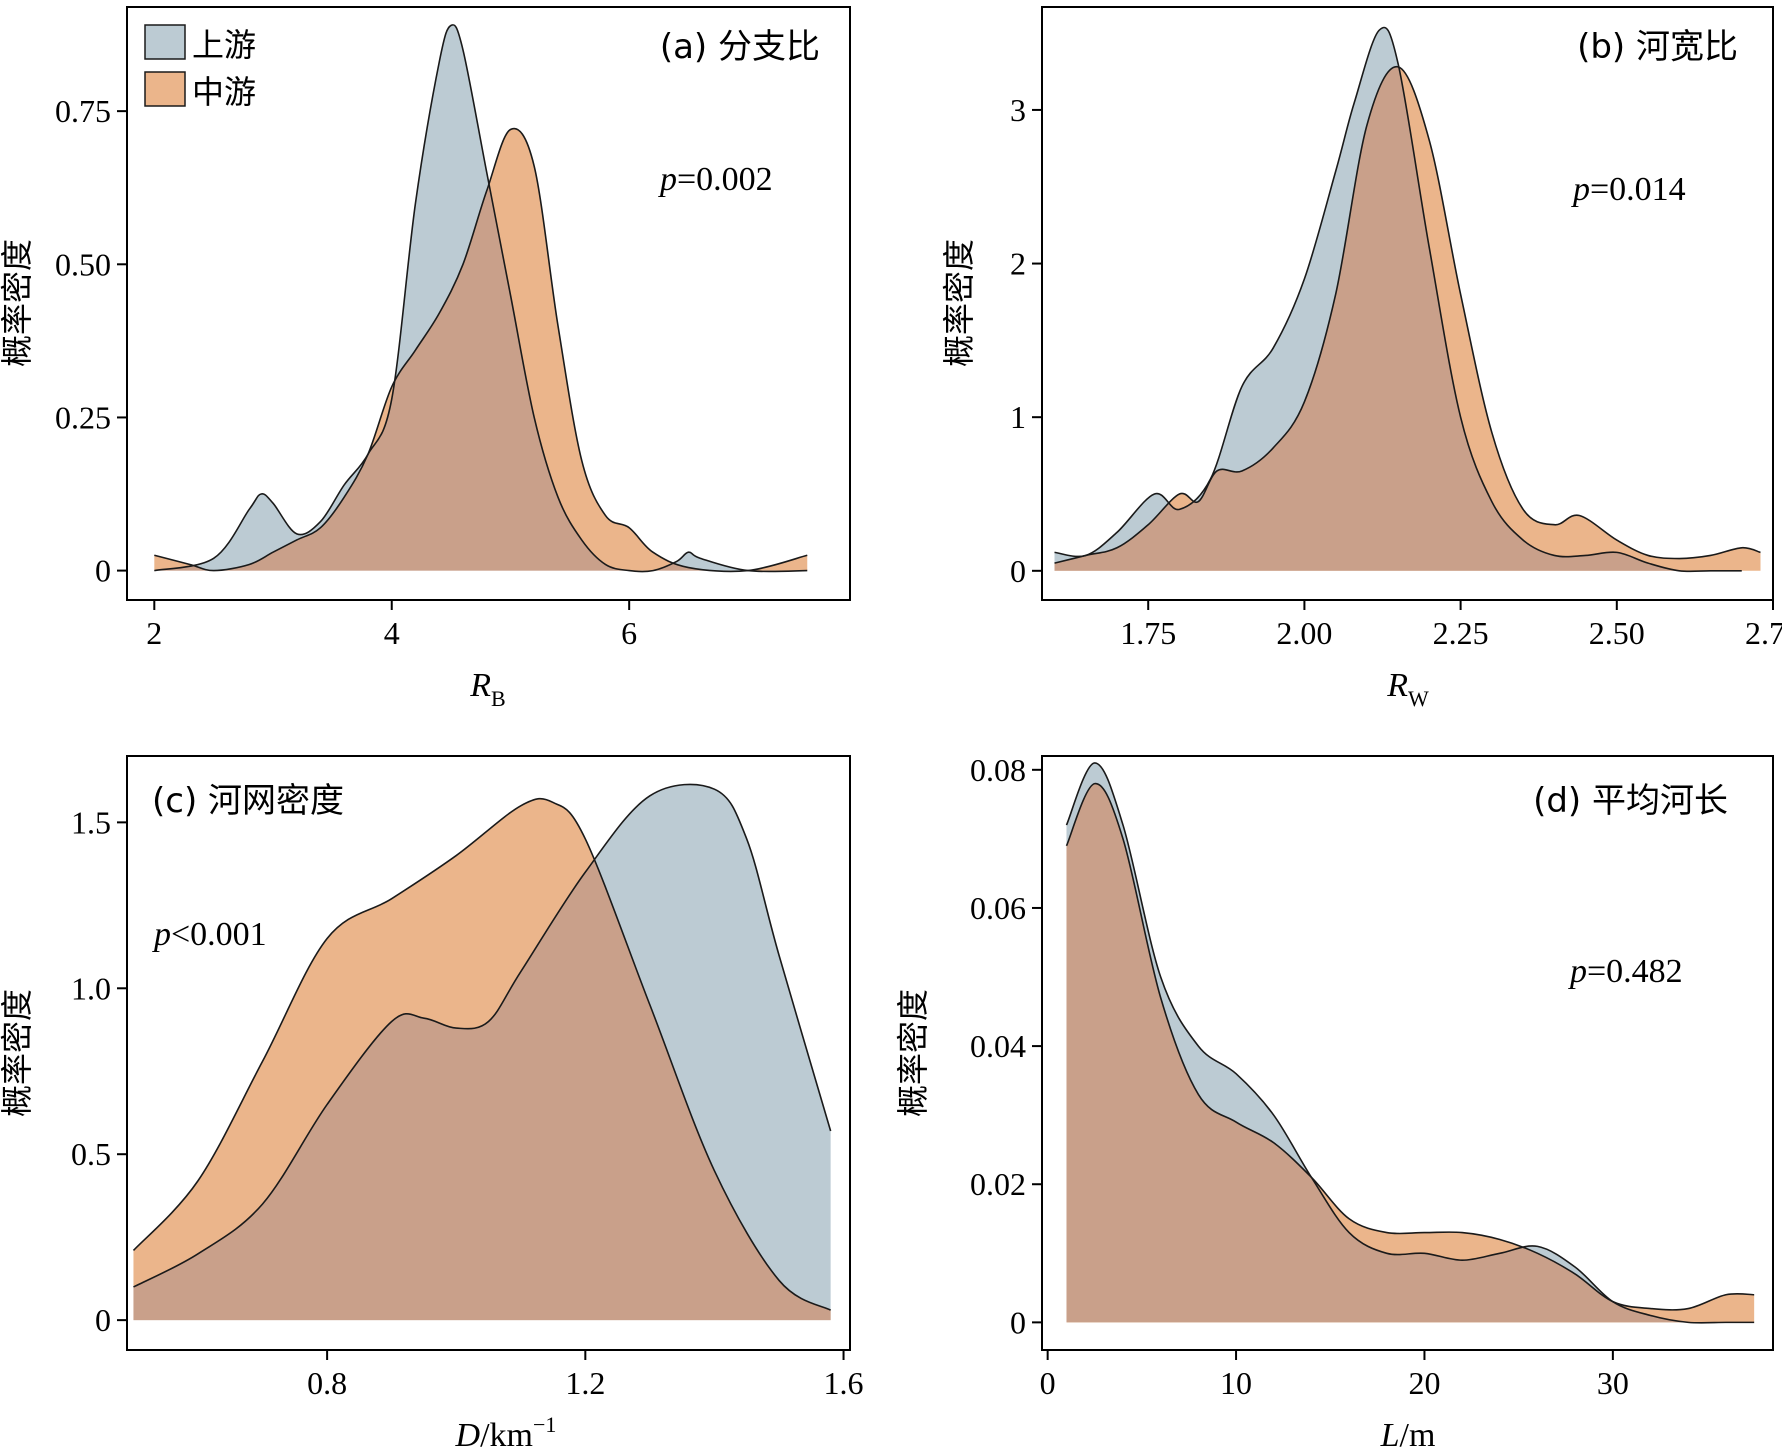 Image resolution: width=1782 pixels, height=1454 pixels. Describe the element at coordinates (740, 47) in the screenshot. I see `panel-a-title: (a) 分支比` at that location.